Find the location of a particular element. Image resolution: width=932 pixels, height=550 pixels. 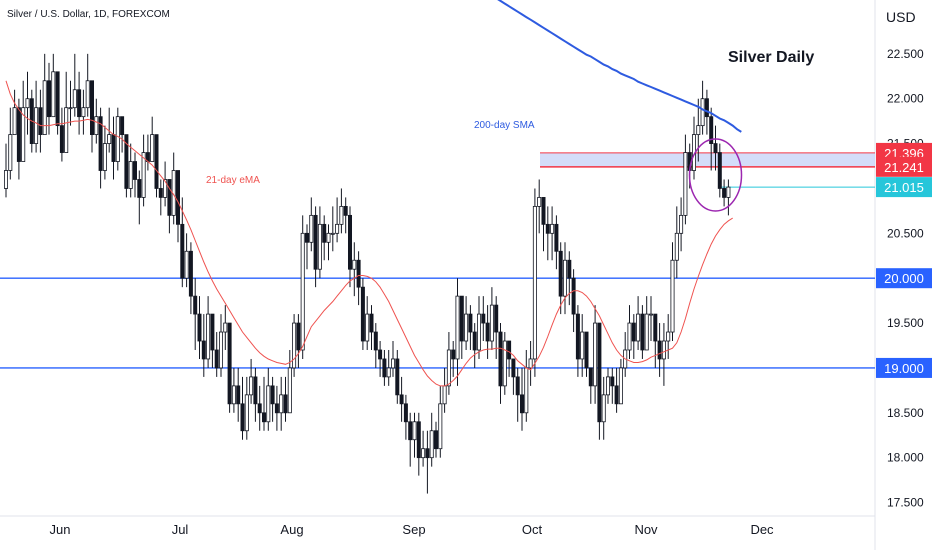

annotation-layer is located at coordinates (715, 175).